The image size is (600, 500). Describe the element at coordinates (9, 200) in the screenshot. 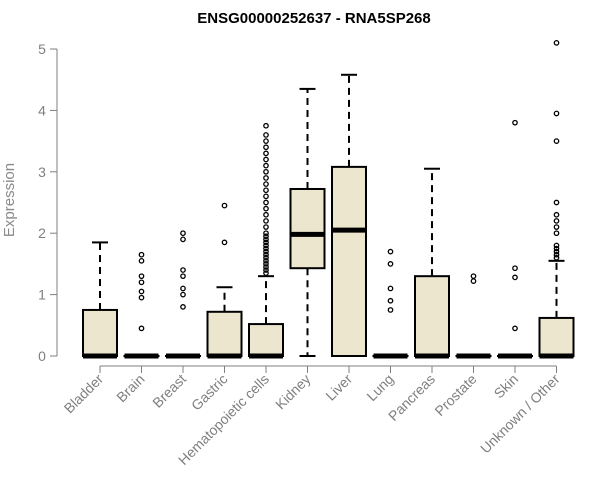

I see `y-axis-label: Expression` at that location.